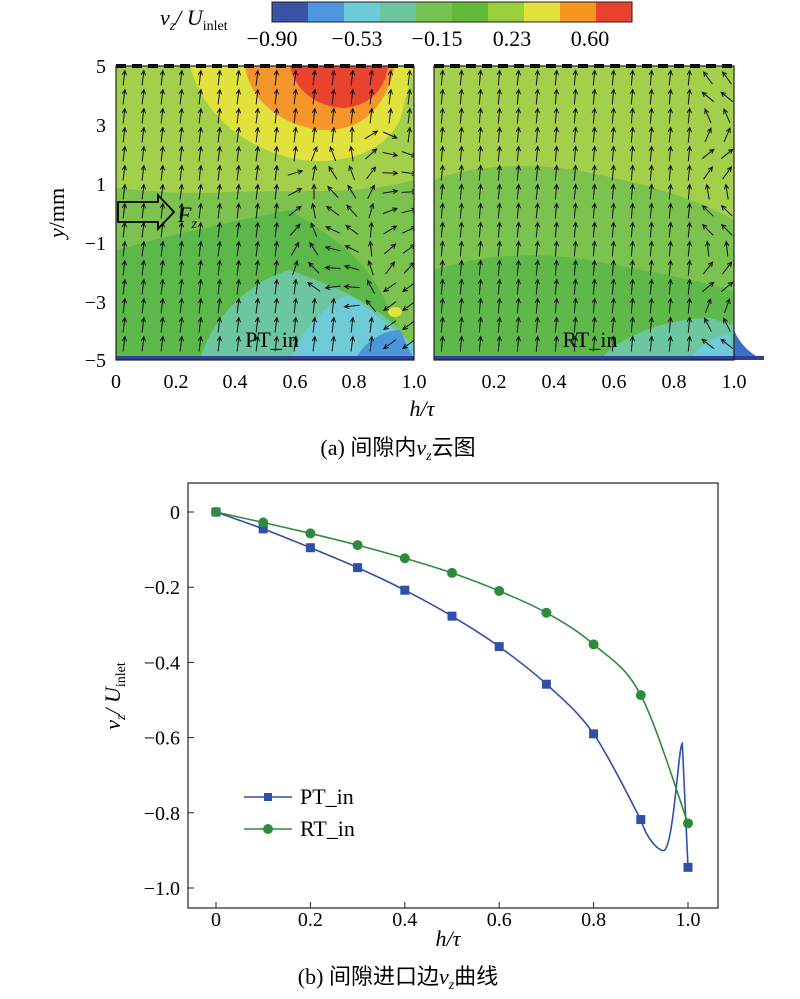  What do you see at coordinates (310, 920) in the screenshot?
I see `x-tick-label: 0.2` at bounding box center [310, 920].